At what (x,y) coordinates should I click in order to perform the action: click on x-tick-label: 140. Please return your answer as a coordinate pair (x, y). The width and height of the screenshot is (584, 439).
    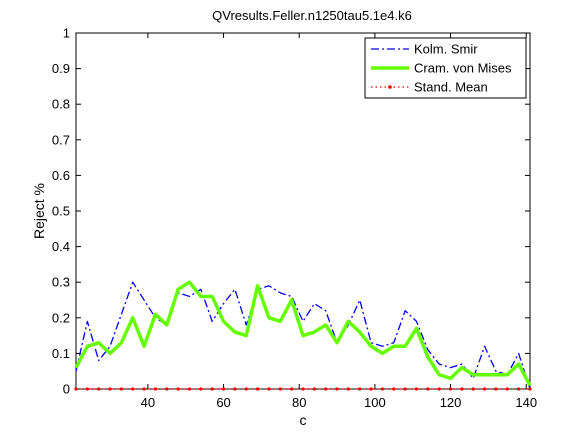
    Looking at the image, I should click on (526, 402).